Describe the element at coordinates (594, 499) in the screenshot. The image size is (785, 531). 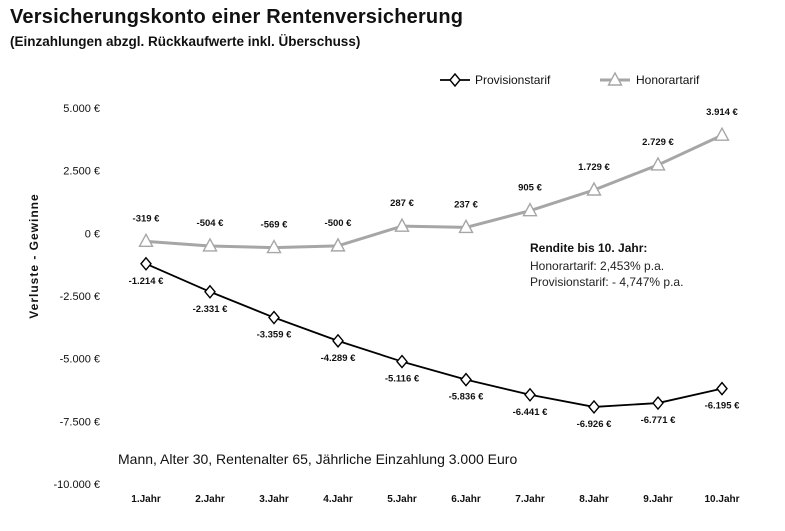
I see `x-tick-label: 8.Jahr` at that location.